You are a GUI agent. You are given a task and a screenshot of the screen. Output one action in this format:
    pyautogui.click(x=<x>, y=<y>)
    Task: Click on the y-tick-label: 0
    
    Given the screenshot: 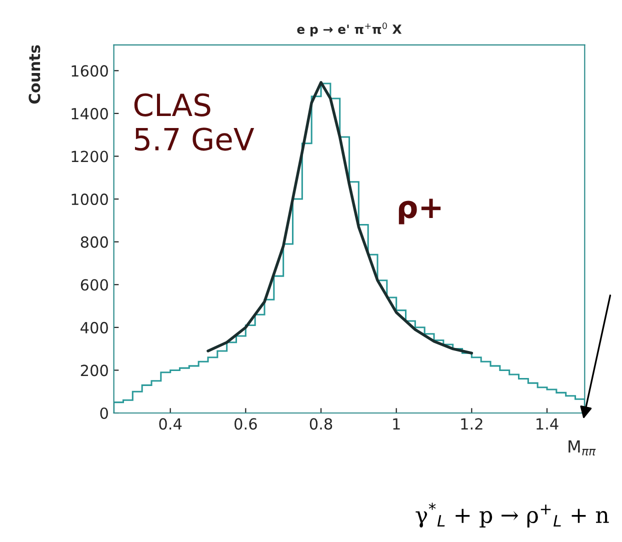 What is the action you would take?
    pyautogui.click(x=104, y=413)
    